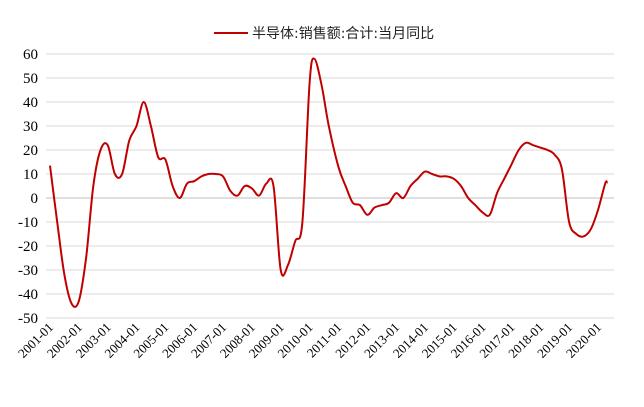 Image resolution: width=644 pixels, height=407 pixels. Describe the element at coordinates (35, 199) in the screenshot. I see `y-tick-label: 0` at that location.